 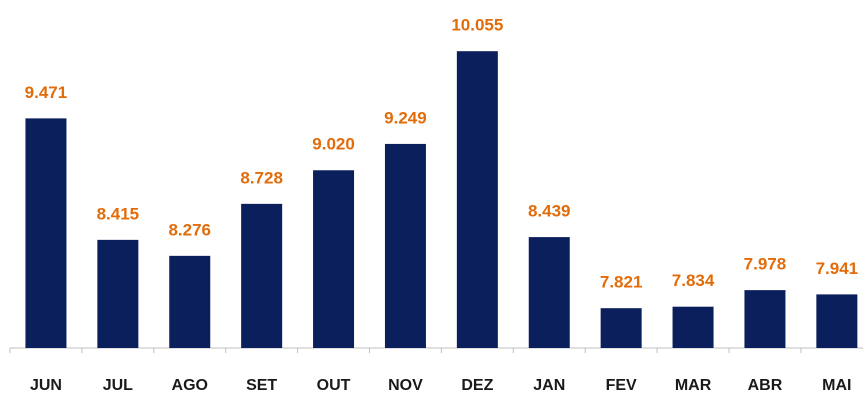 I want to click on data-label: 8.439, so click(x=549, y=211).